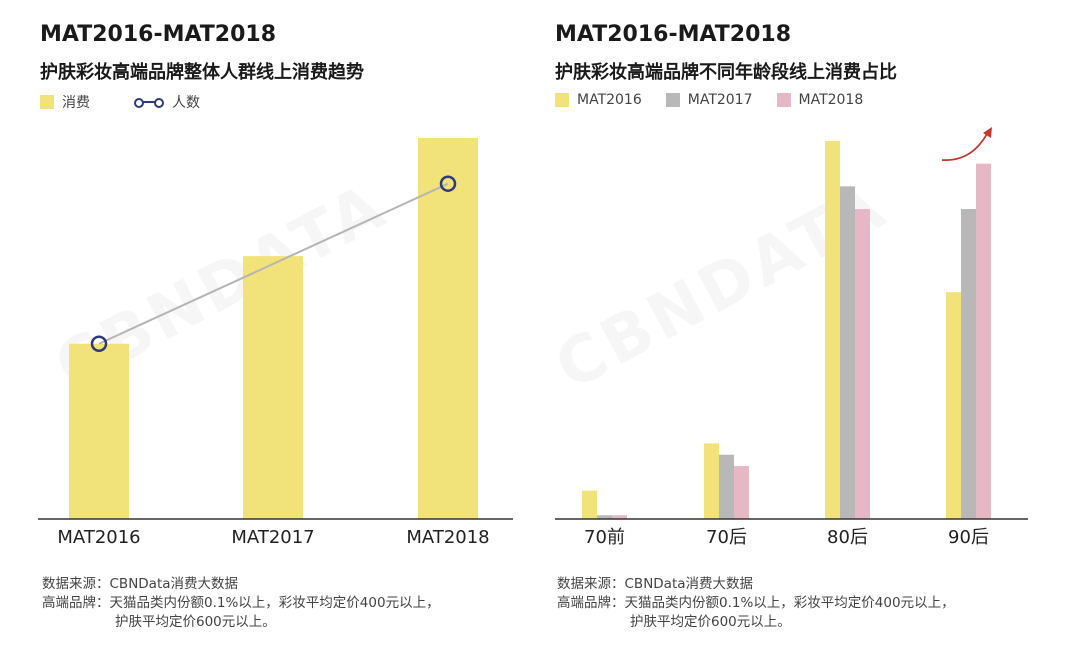 Image resolution: width=1080 pixels, height=652 pixels. What do you see at coordinates (783, 100) in the screenshot?
I see `legend-swatch-mat2018` at bounding box center [783, 100].